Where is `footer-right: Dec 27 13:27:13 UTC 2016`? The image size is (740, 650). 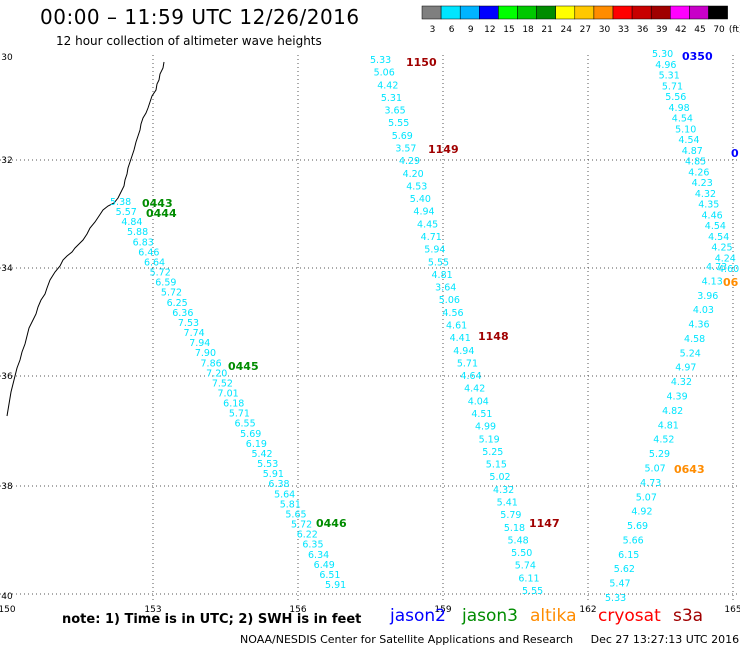 footer-right: Dec 27 13:27:13 UTC 2016 is located at coordinates (665, 639).